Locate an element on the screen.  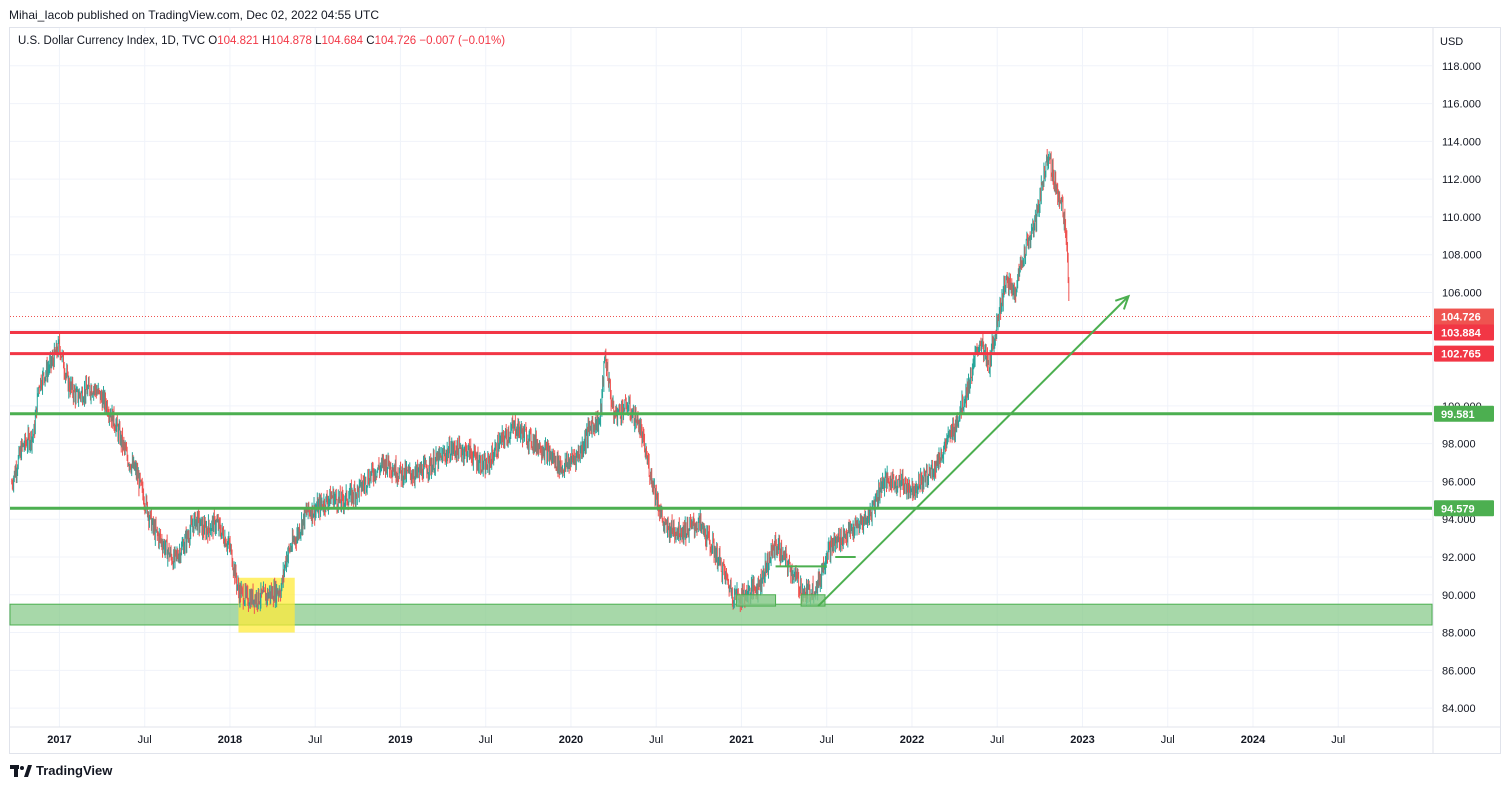
price-axis-tick: 96.000 is located at coordinates (1459, 482).